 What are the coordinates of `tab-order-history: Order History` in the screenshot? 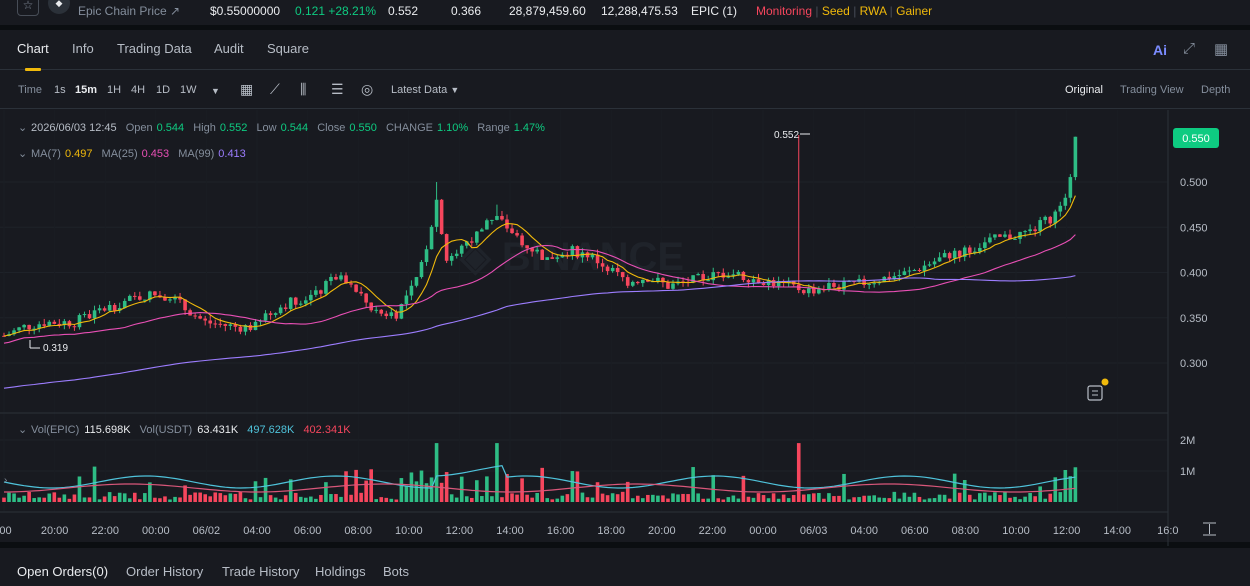 It's located at (165, 571).